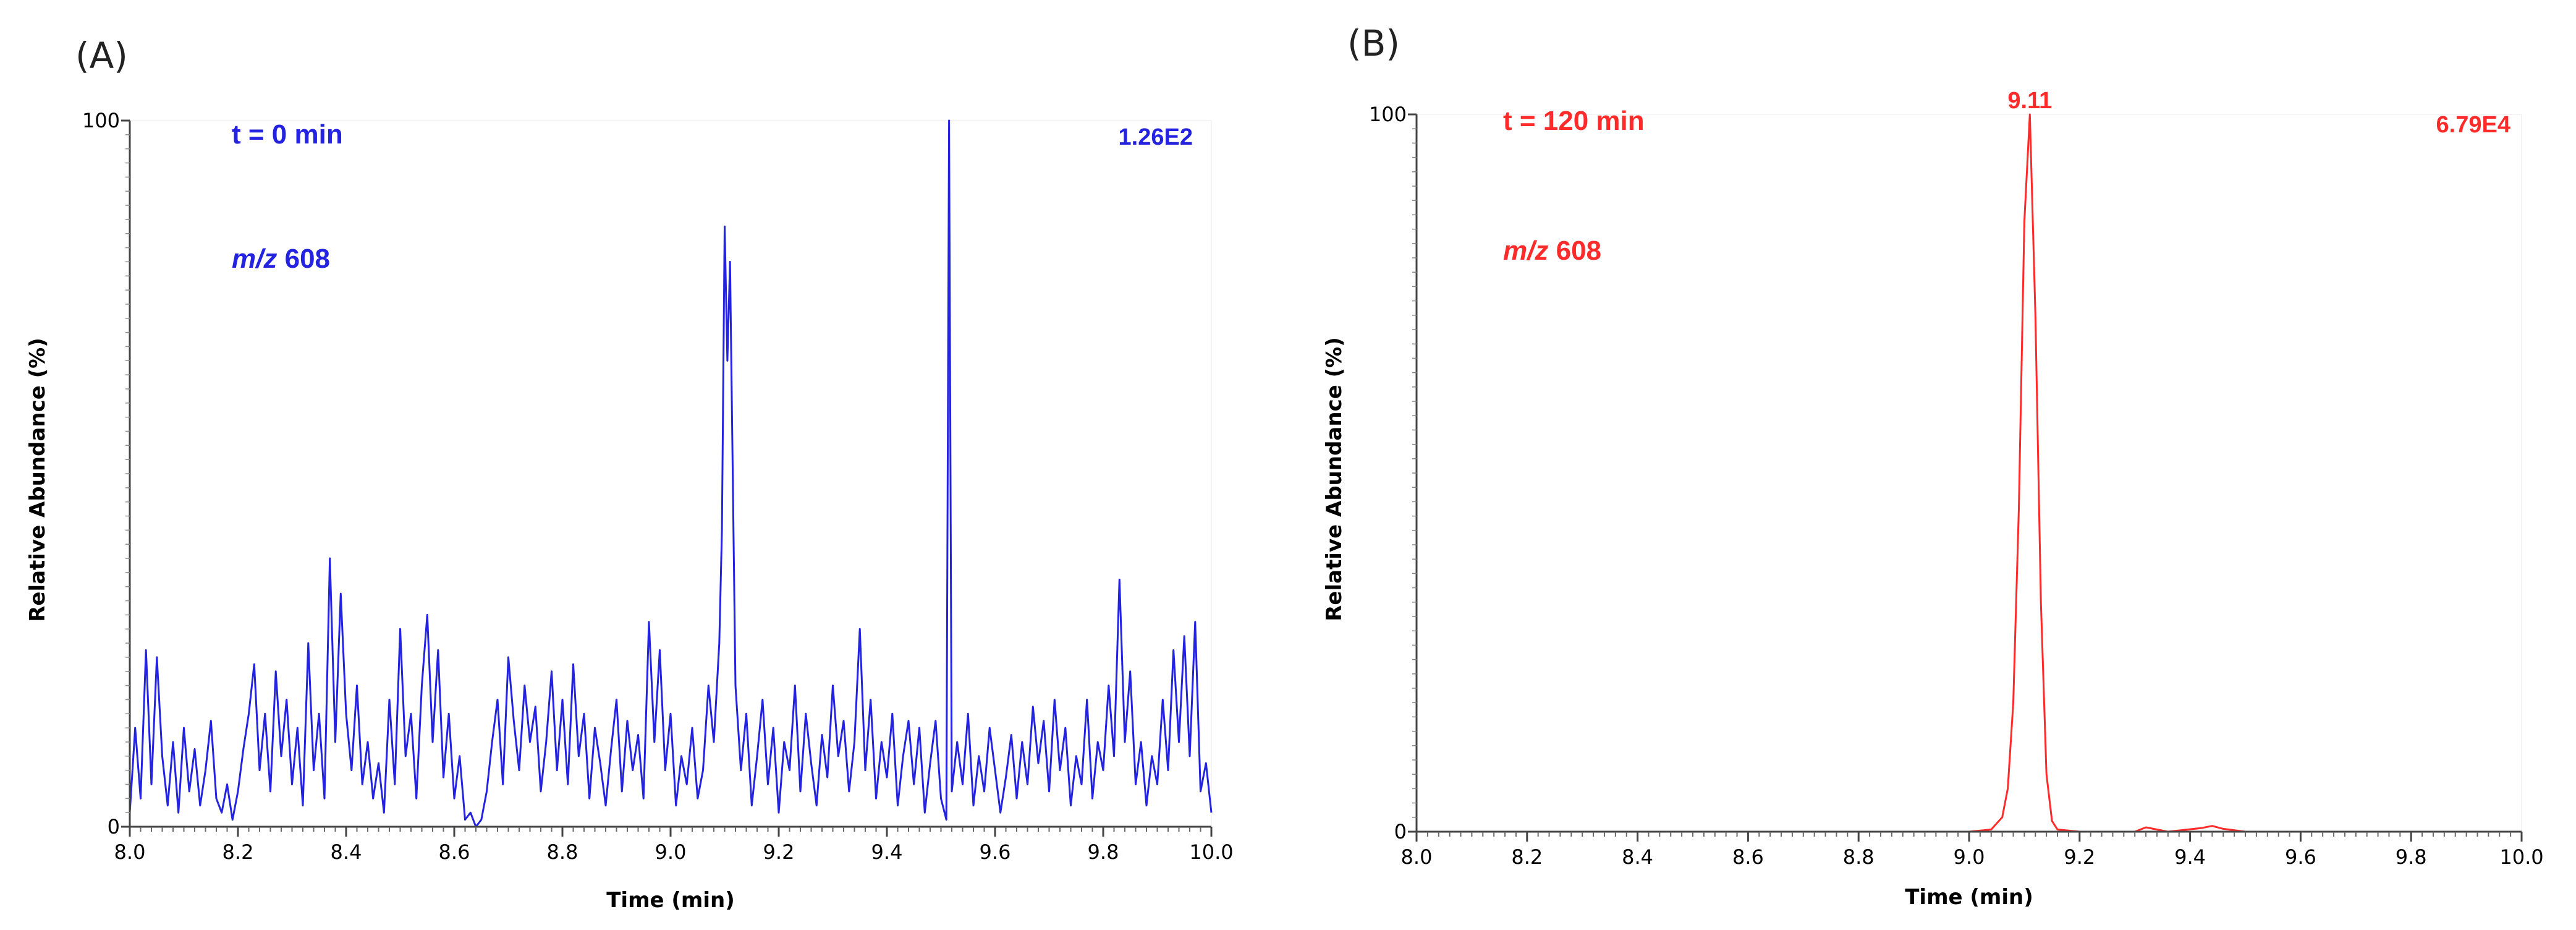 The width and height of the screenshot is (2576, 930). What do you see at coordinates (779, 852) in the screenshot?
I see `panel-a-x-tick-label: 9.2` at bounding box center [779, 852].